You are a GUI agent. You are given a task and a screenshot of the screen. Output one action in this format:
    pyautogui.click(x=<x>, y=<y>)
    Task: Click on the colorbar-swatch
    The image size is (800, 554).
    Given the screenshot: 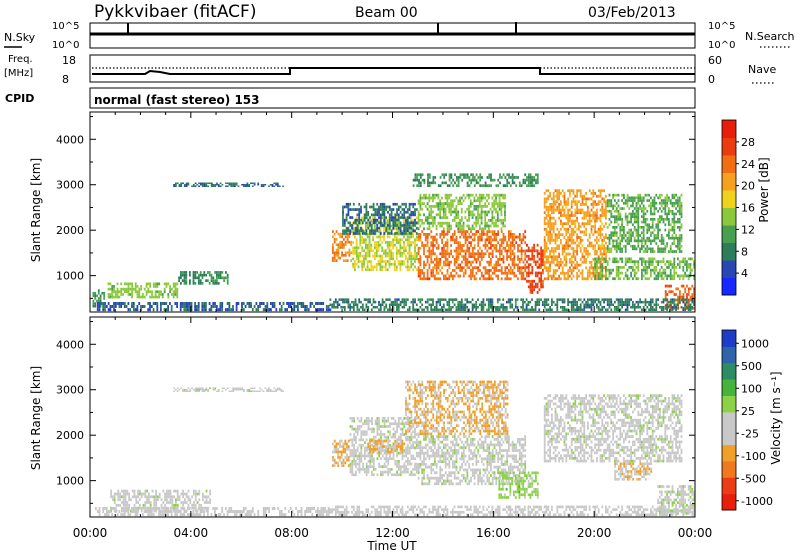 What is the action you would take?
    pyautogui.click(x=729, y=181)
    